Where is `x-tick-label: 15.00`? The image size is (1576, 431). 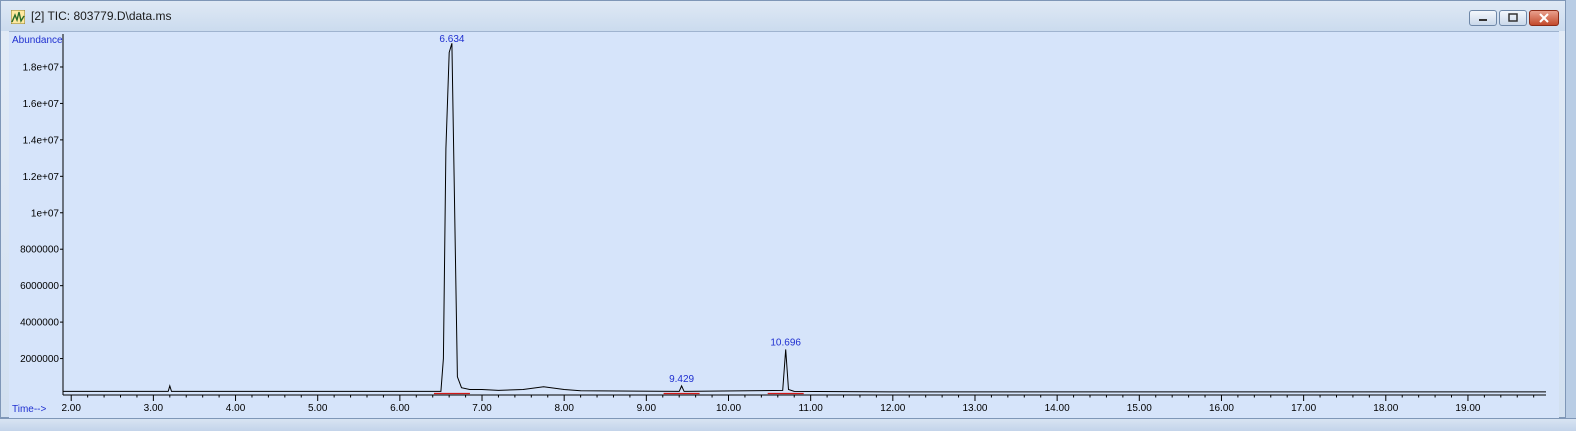 x-tick-label: 15.00 is located at coordinates (1139, 408).